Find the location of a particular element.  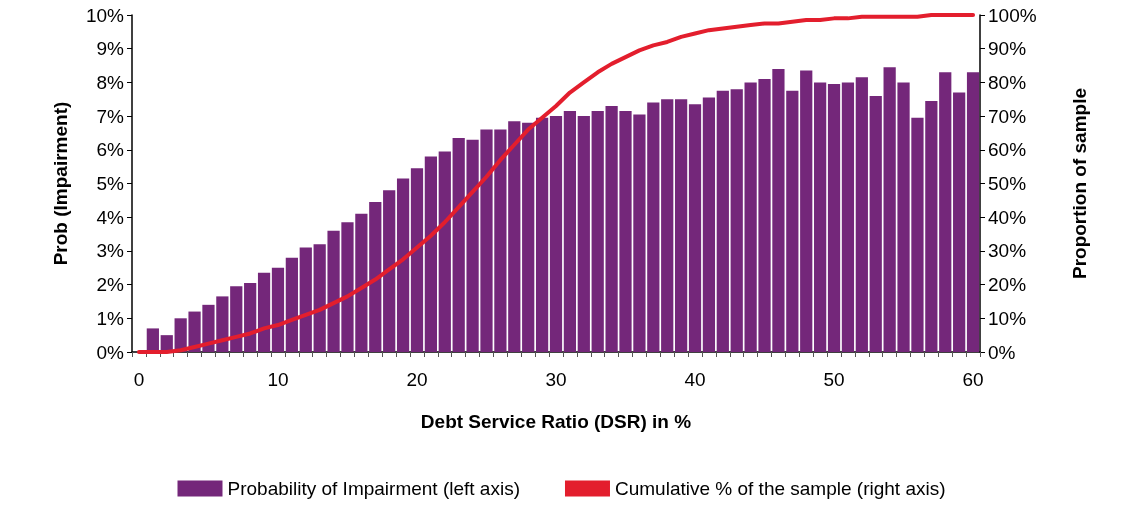

y2-tick-label: 10% is located at coordinates (1007, 318).